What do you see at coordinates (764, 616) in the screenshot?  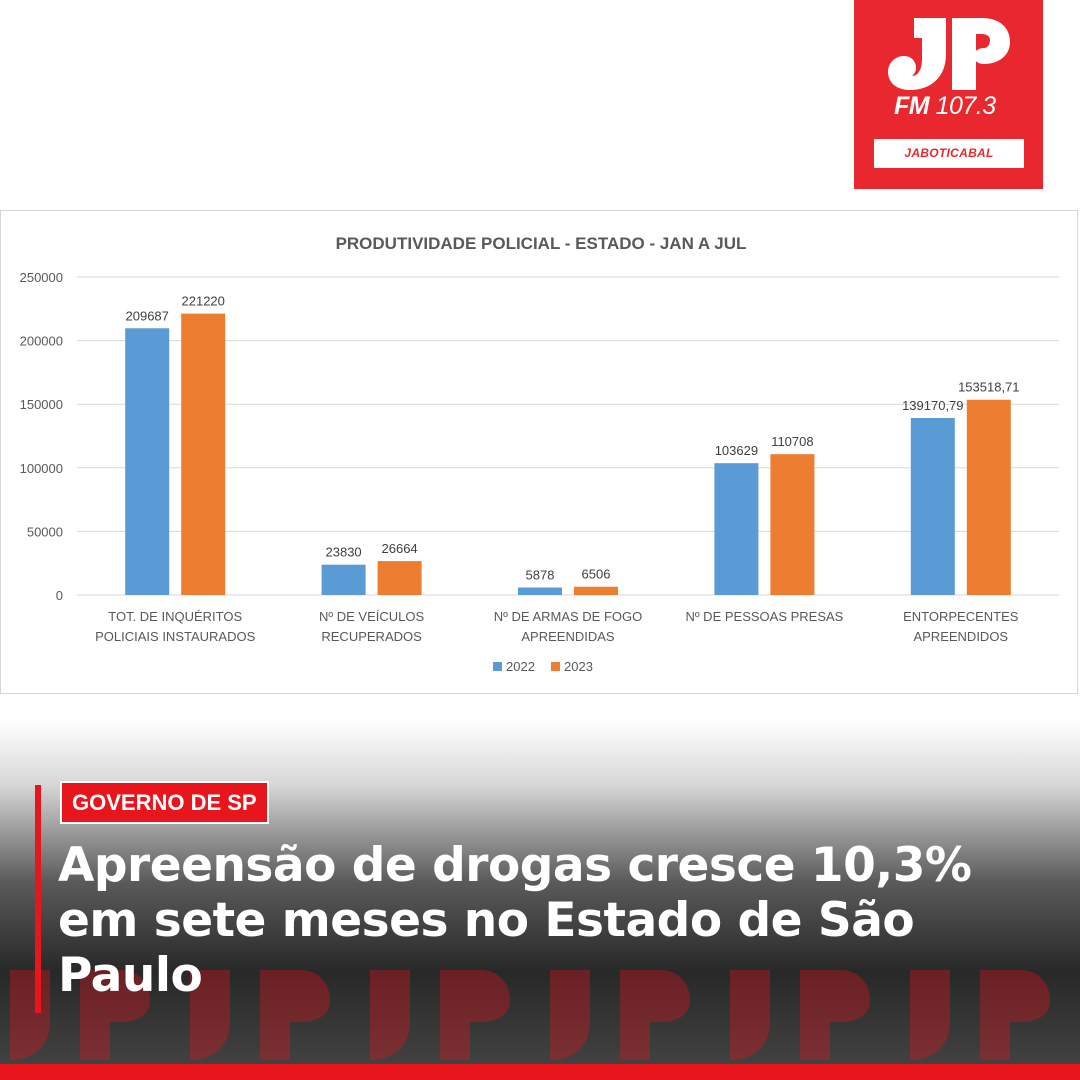 I see `x-tick-label: Nº DE PESSOAS PRESAS` at bounding box center [764, 616].